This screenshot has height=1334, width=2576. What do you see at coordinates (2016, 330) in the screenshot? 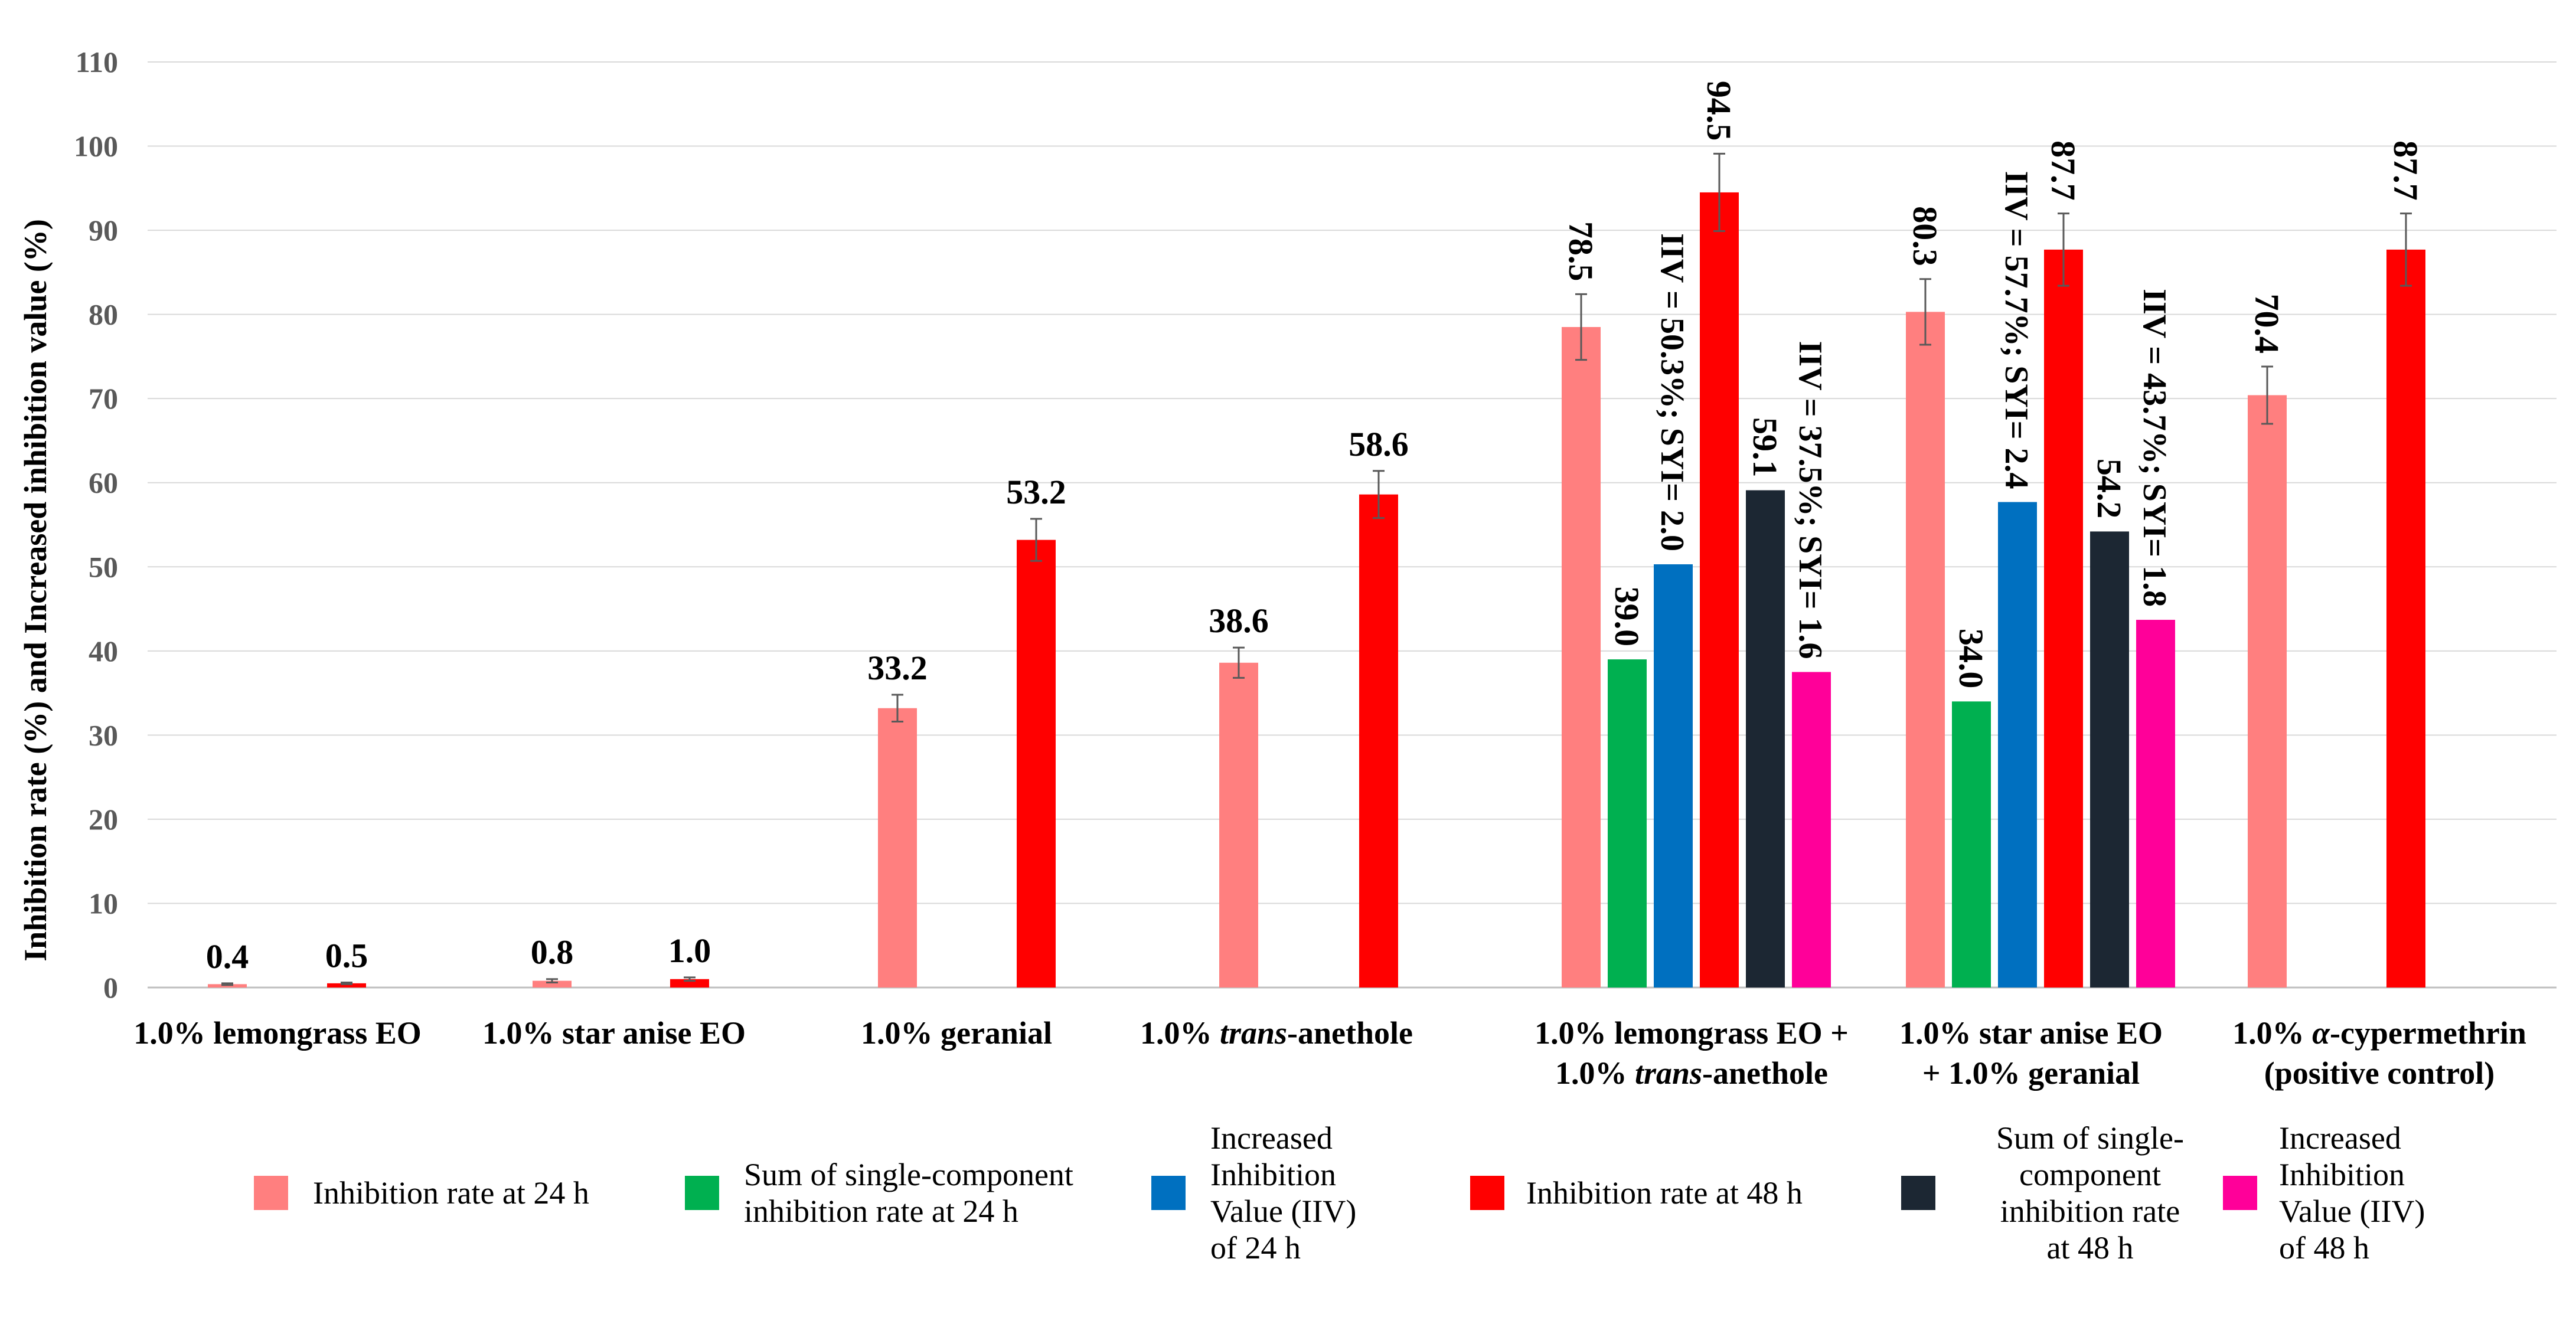
I see `annotation-label: IIV = 57.7%; SYI= 2.4` at bounding box center [2016, 330].